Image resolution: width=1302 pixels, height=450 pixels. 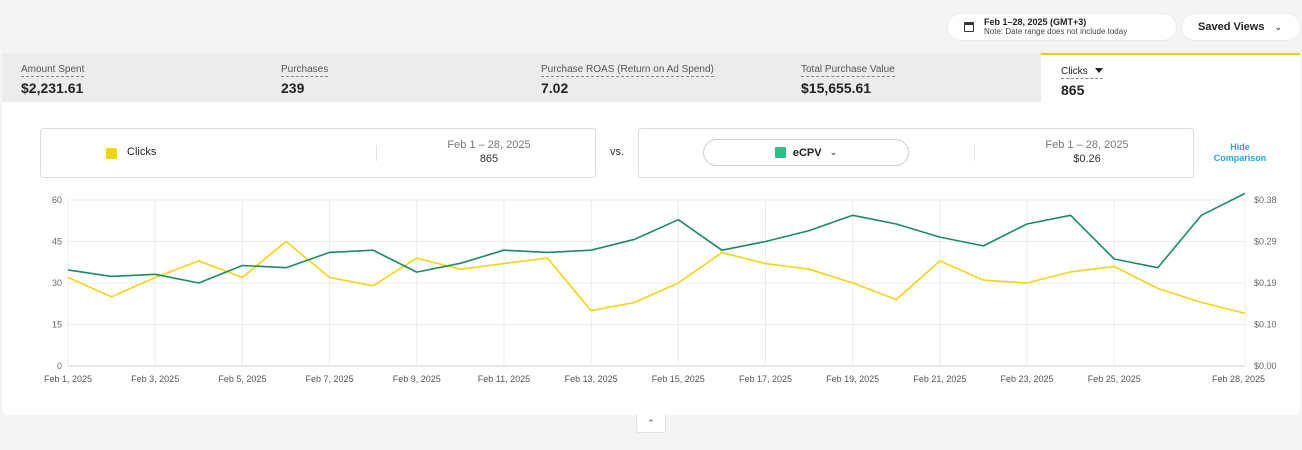 I want to click on x-tick-label: Feb 3, 2025, so click(x=155, y=379).